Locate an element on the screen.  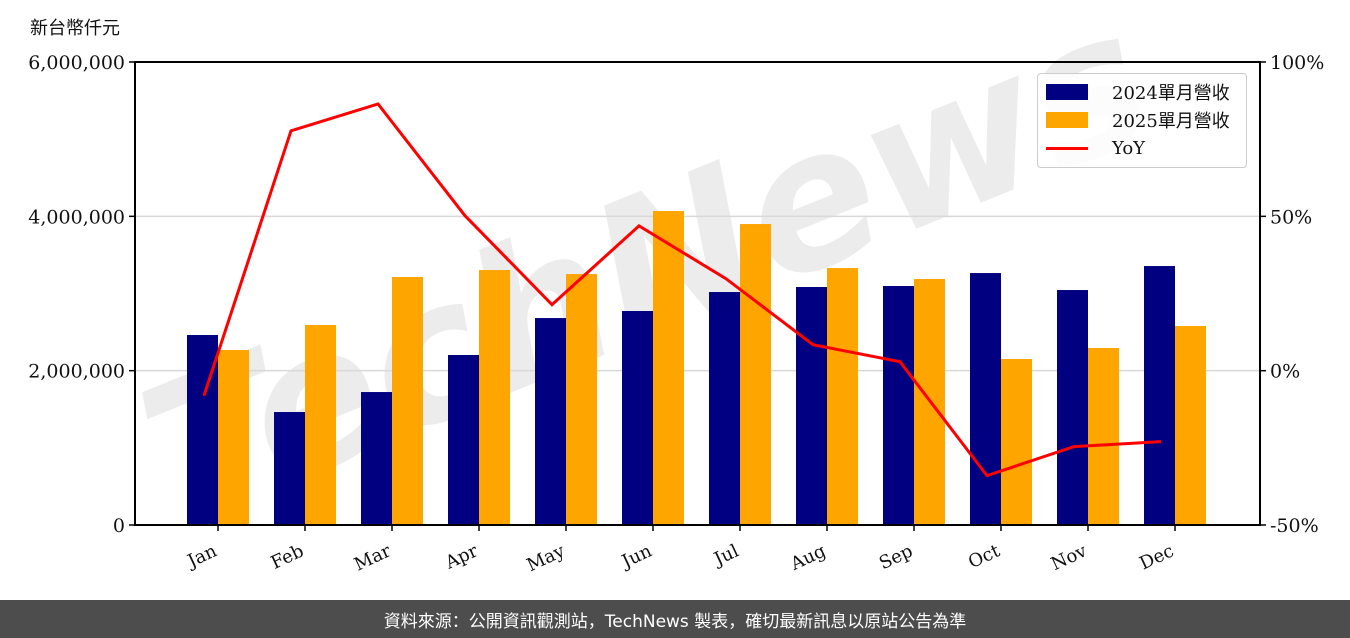
bar-2025-jun is located at coordinates (668, 368).